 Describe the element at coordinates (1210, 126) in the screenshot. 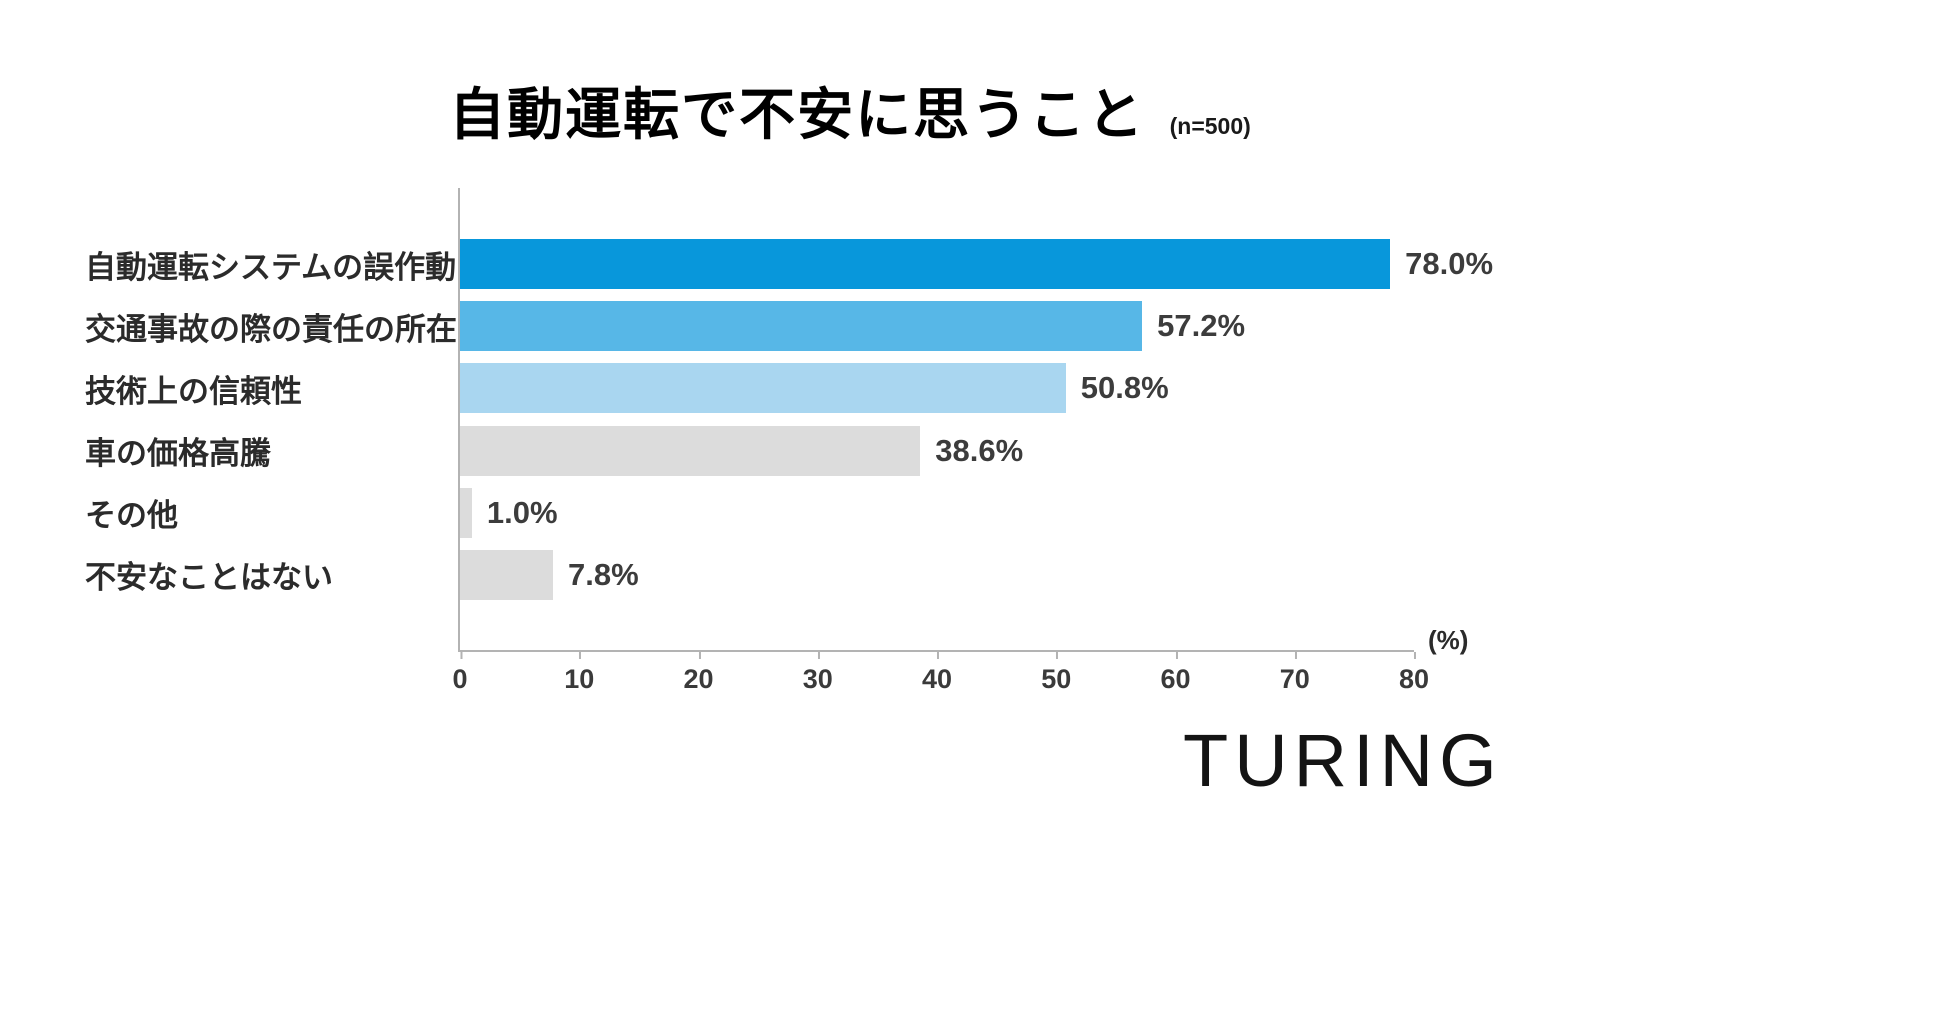

I see `sample-size-note: (n=500)` at that location.